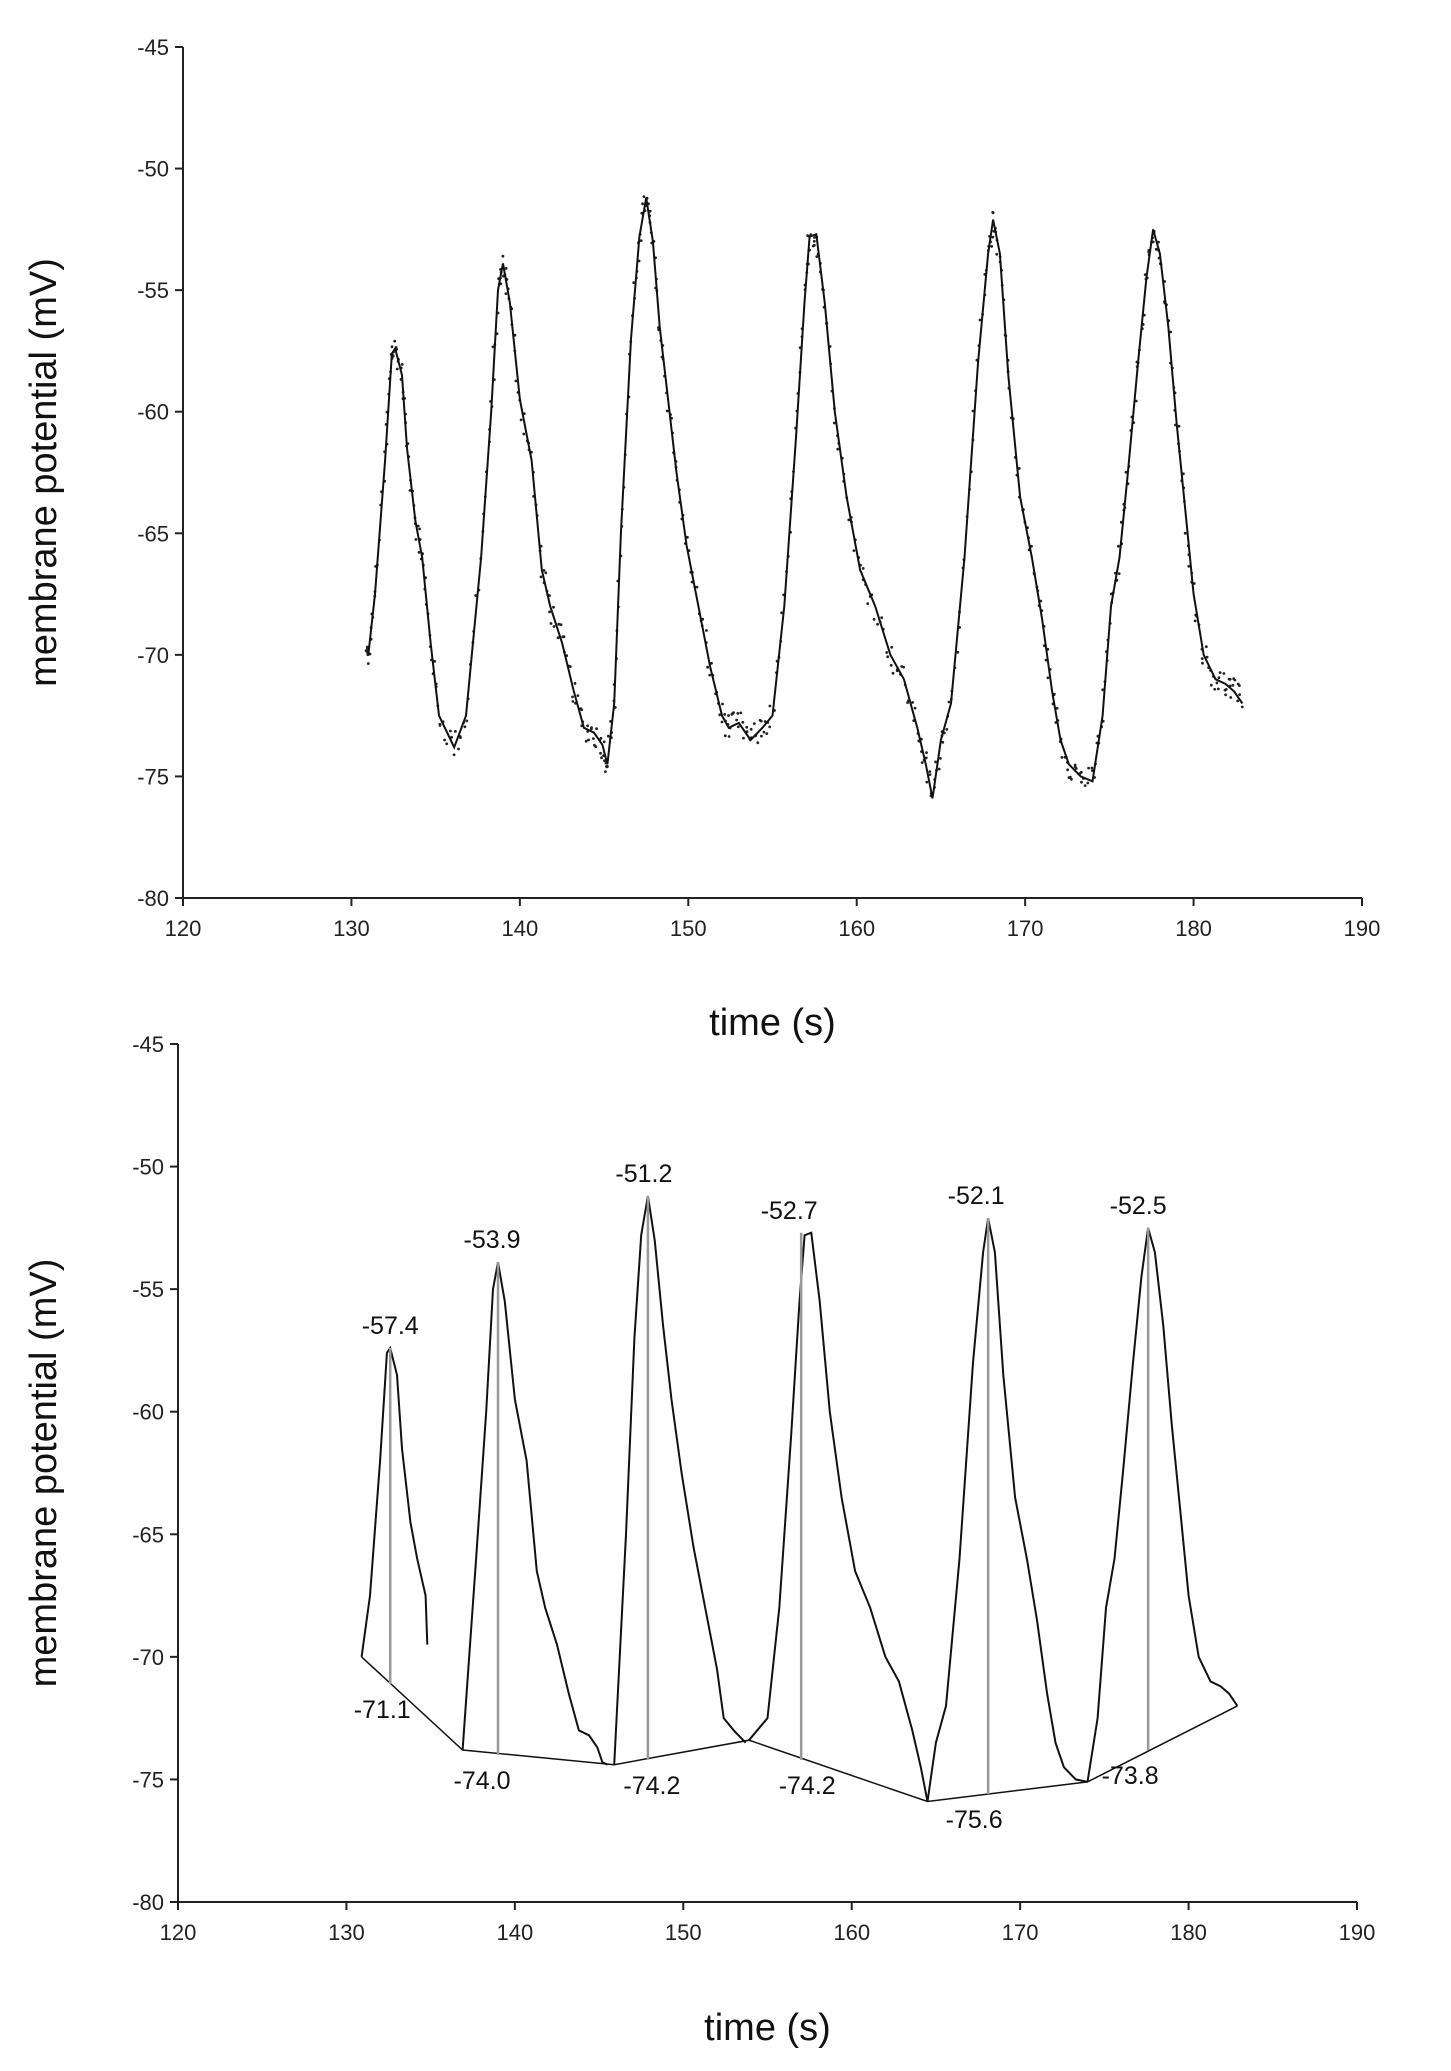 The width and height of the screenshot is (1451, 2071). What do you see at coordinates (651, 1786) in the screenshot?
I see `bottom-baseline-label: -74.2` at bounding box center [651, 1786].